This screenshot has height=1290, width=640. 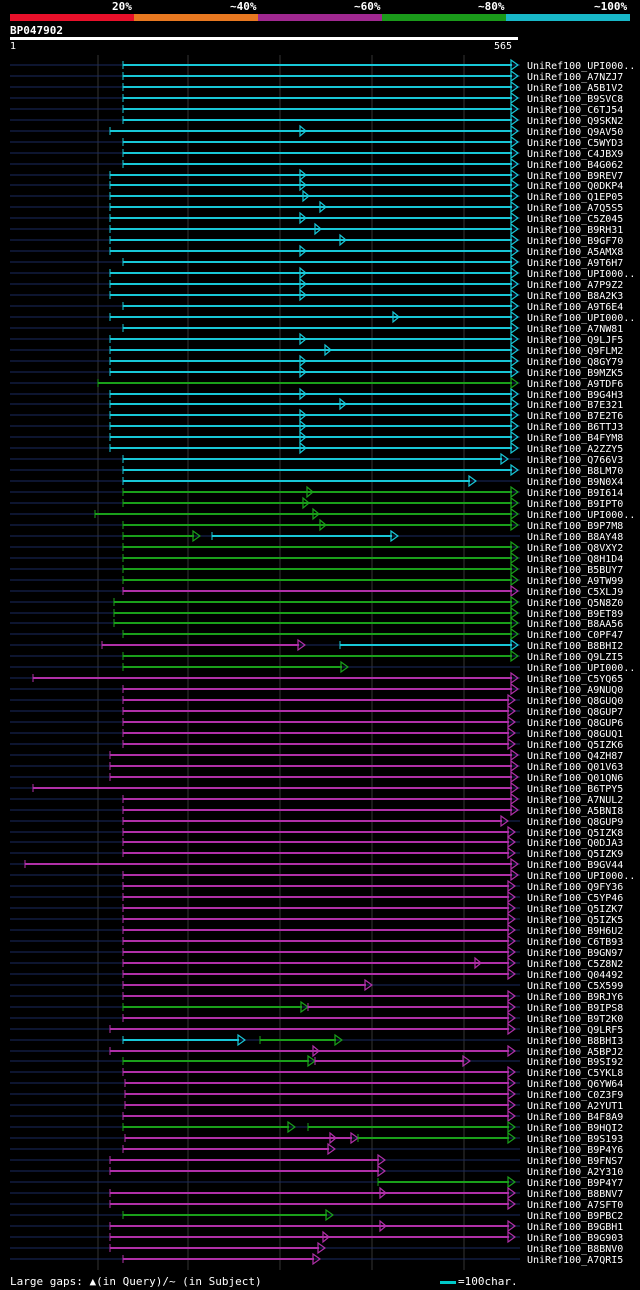 What do you see at coordinates (575, 1260) in the screenshot?
I see `hit-label: UniRef100_A7QRI5` at bounding box center [575, 1260].